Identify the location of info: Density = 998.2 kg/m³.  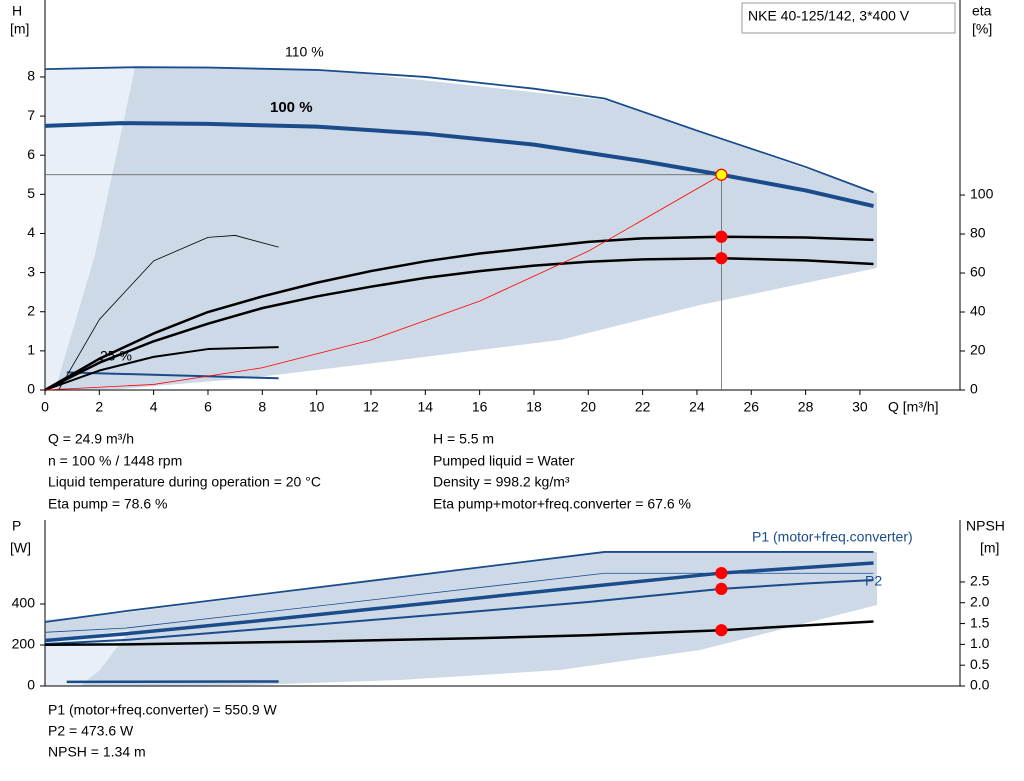
(501, 482).